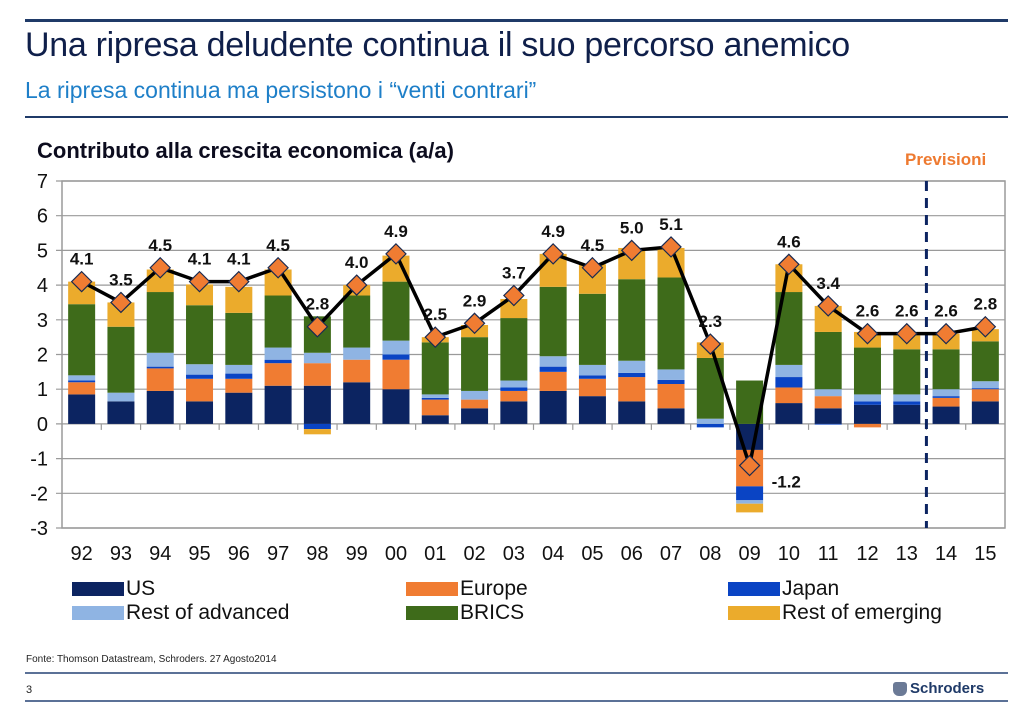  What do you see at coordinates (39, 529) in the screenshot?
I see `y-tick-label: -3` at bounding box center [39, 529].